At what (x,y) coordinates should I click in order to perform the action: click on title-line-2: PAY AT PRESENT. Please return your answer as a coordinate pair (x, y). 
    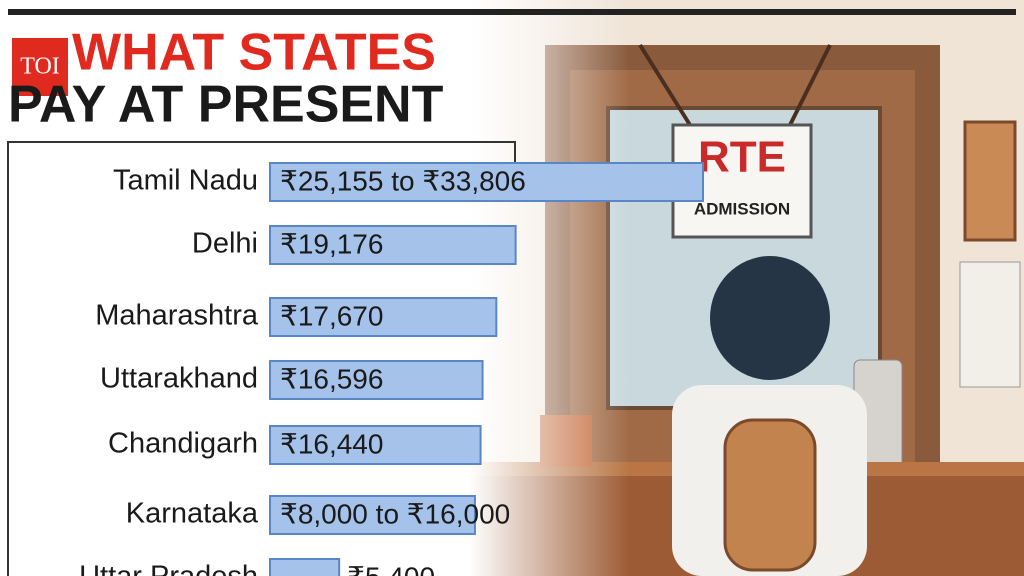
    Looking at the image, I should click on (226, 105).